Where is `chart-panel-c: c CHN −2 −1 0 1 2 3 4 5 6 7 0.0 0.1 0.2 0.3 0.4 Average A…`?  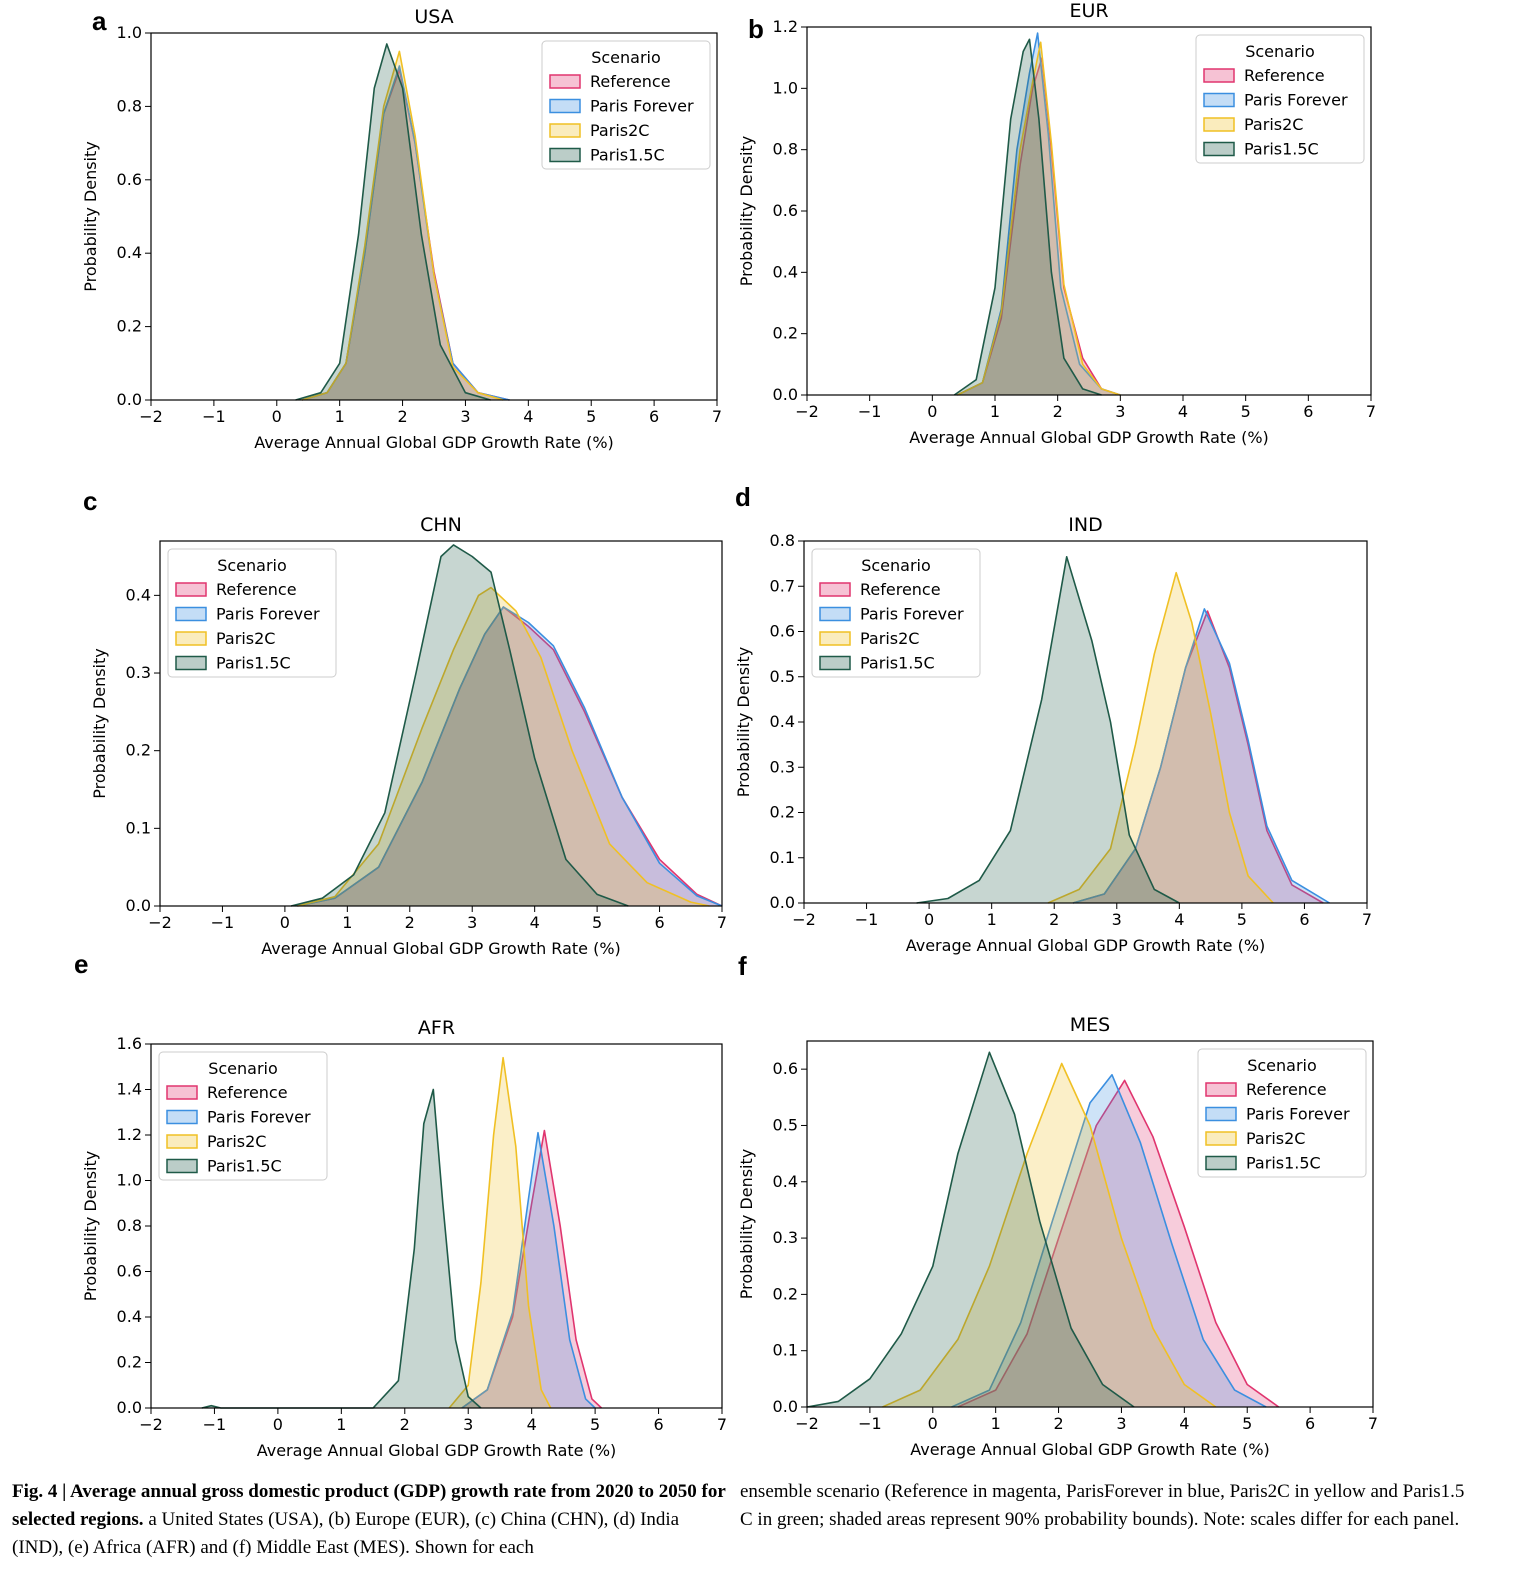
chart-panel-c: c CHN −2 −1 0 1 2 3 4 5 6 7 0.0 0.1 0.2 0.3 0.4 Average A… is located at coordinates (405, 722).